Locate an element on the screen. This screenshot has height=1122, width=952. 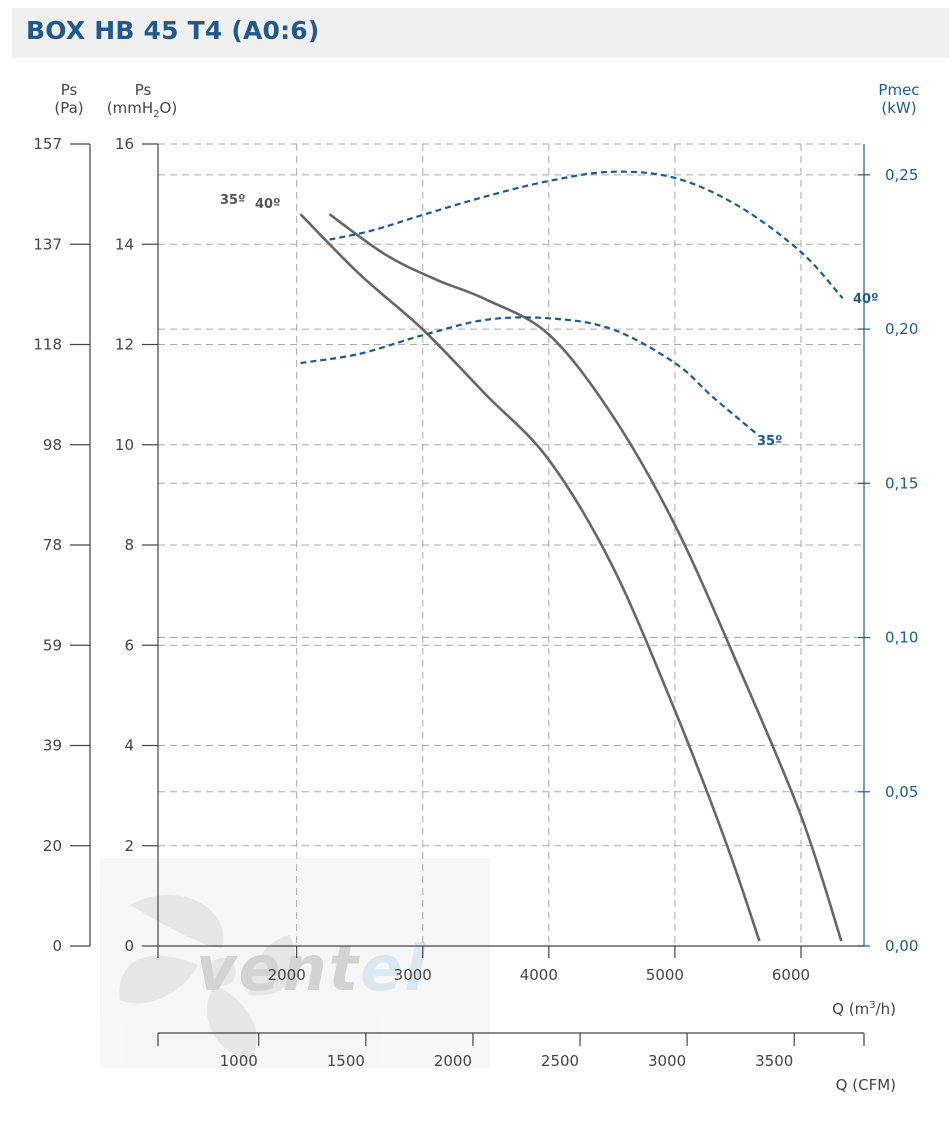
pa-tick-label: 59 is located at coordinates (52, 645).